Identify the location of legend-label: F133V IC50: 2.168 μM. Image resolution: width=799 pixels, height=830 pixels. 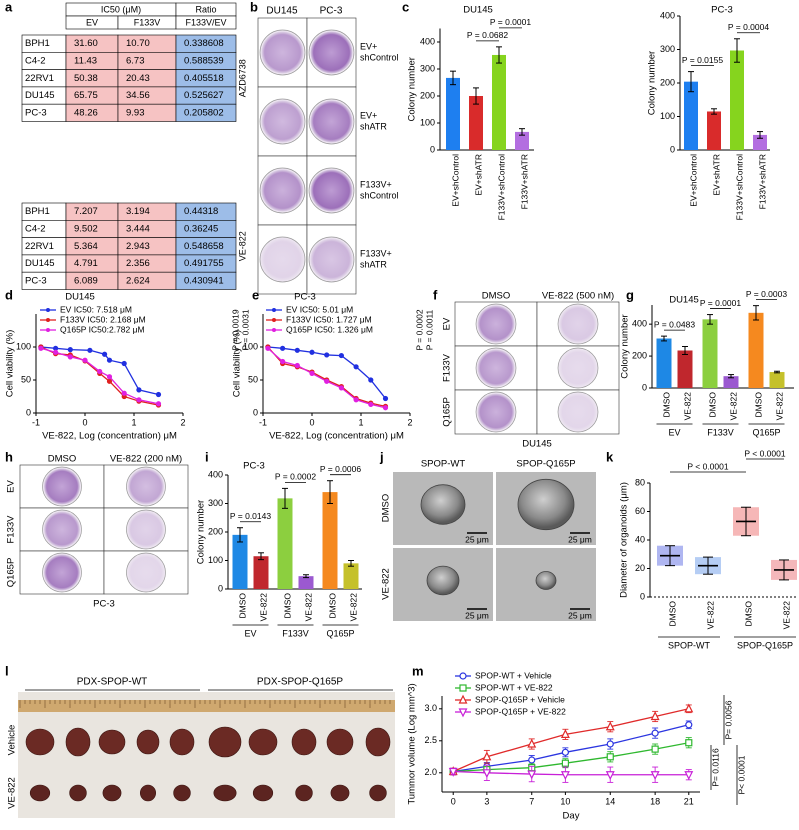
(103, 319).